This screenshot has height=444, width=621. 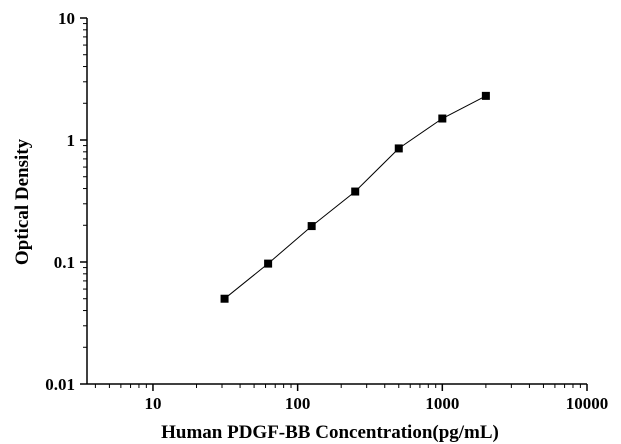 I want to click on y-axis-title: Optical Density, so click(x=22, y=201).